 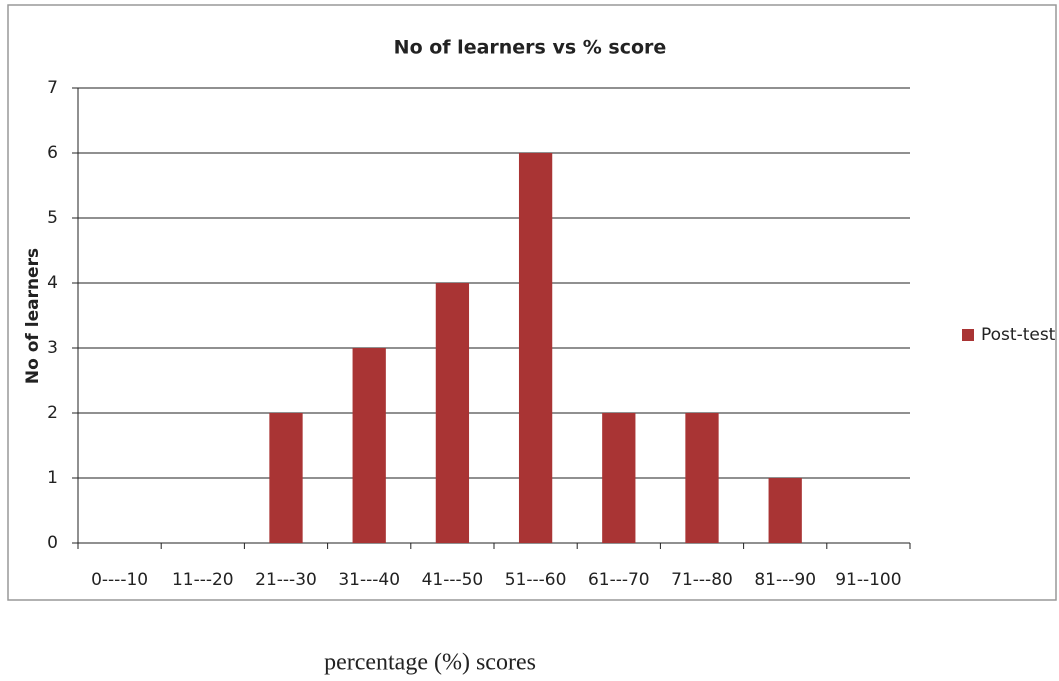 I want to click on legend-label: Post-test, so click(x=1018, y=335).